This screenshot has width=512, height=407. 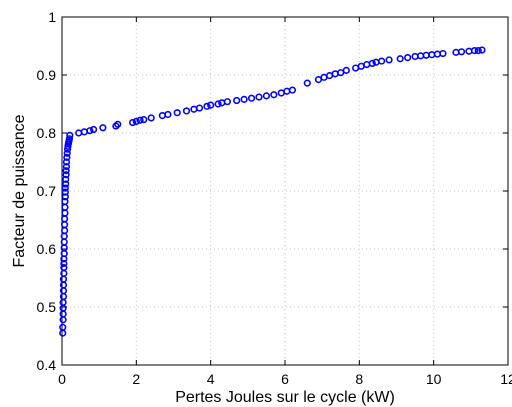 What do you see at coordinates (62, 379) in the screenshot?
I see `x-tick-label: 0` at bounding box center [62, 379].